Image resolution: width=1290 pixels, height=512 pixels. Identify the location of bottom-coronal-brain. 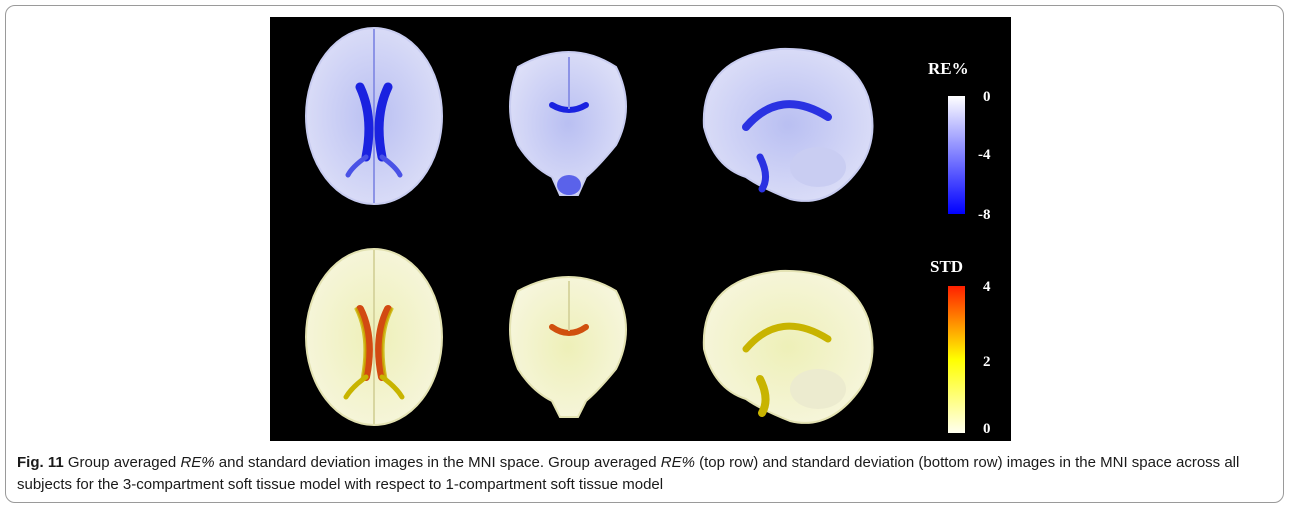
(568, 347).